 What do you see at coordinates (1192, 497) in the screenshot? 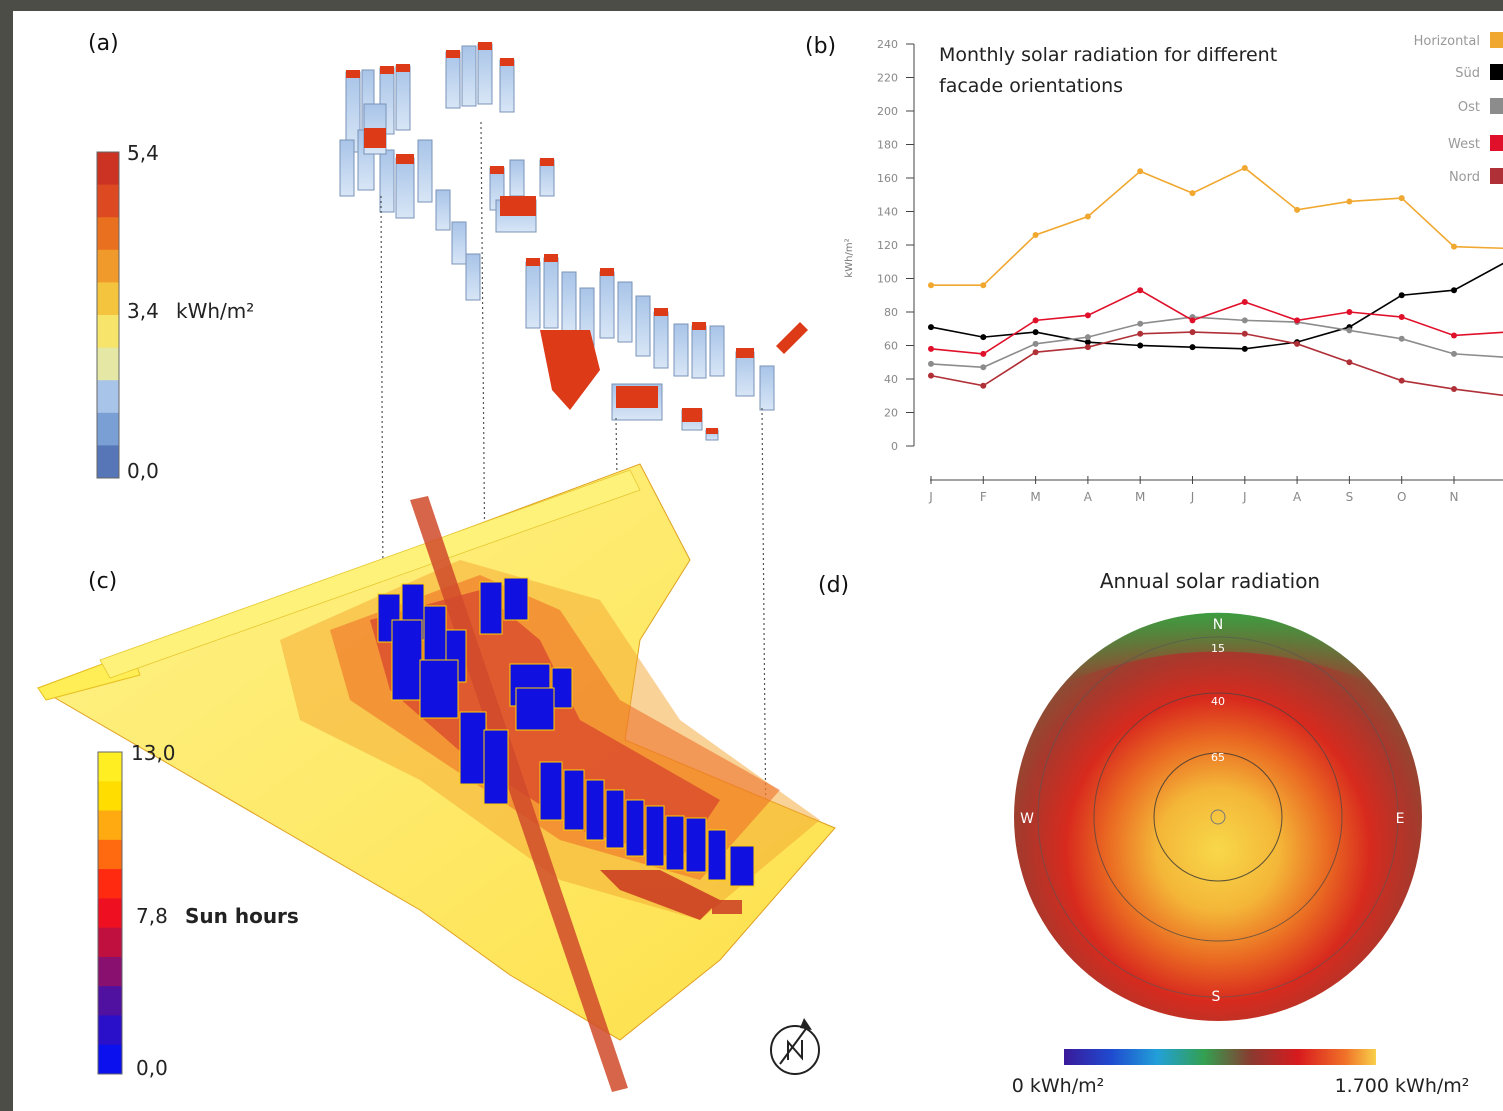
I see `x-tick-label: J` at bounding box center [1192, 497].